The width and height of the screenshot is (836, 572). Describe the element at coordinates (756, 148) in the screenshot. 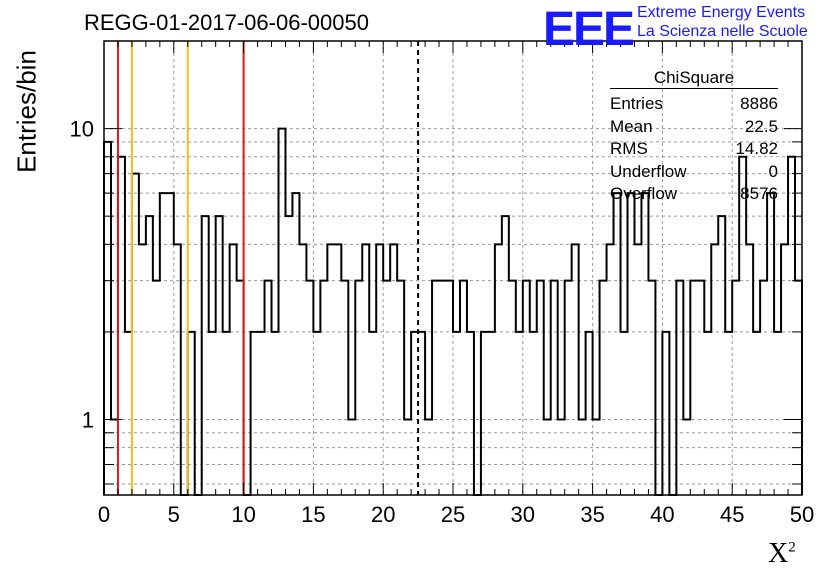

I see `stats-value: 14.82` at that location.